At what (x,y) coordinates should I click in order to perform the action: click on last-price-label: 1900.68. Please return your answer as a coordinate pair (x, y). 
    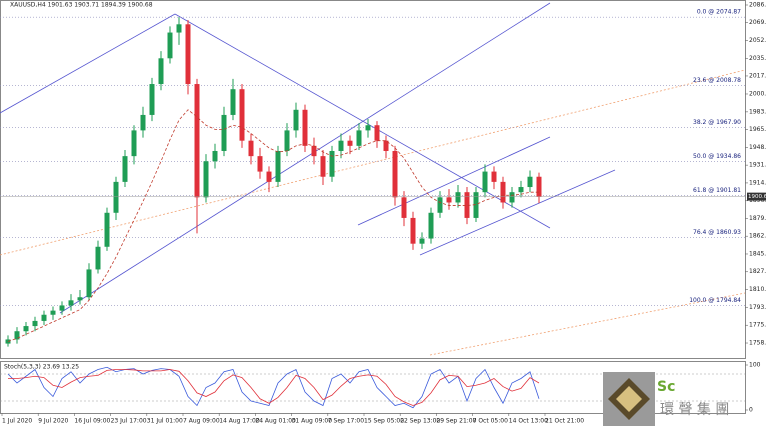
    Looking at the image, I should click on (757, 197).